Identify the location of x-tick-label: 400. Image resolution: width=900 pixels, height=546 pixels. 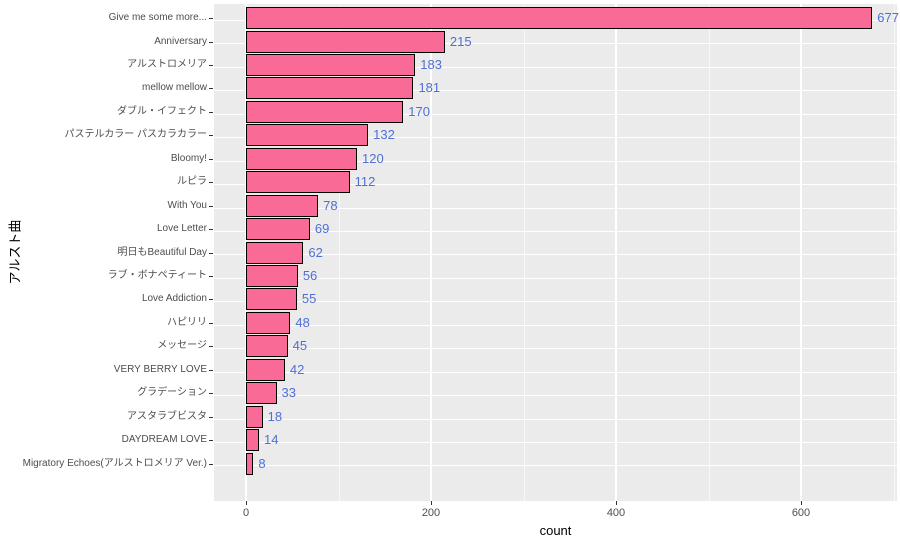
(616, 513).